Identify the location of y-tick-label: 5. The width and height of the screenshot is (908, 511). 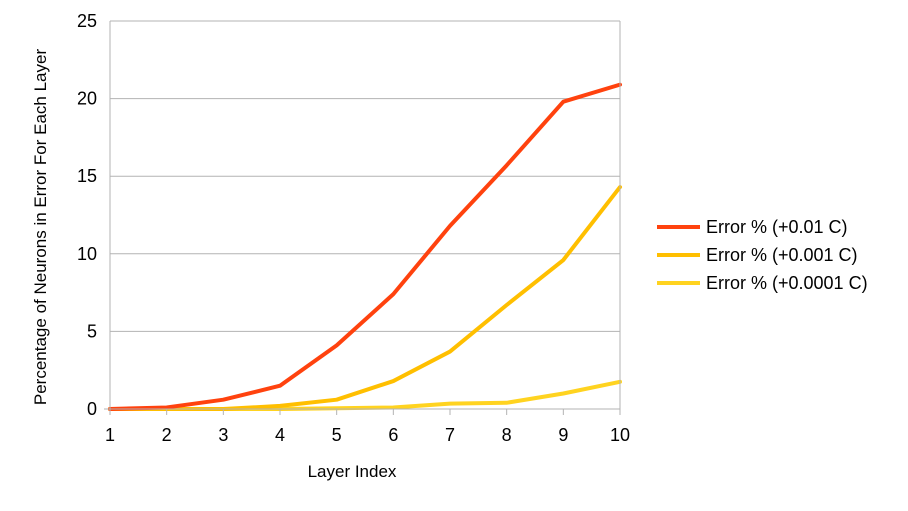
(92, 331).